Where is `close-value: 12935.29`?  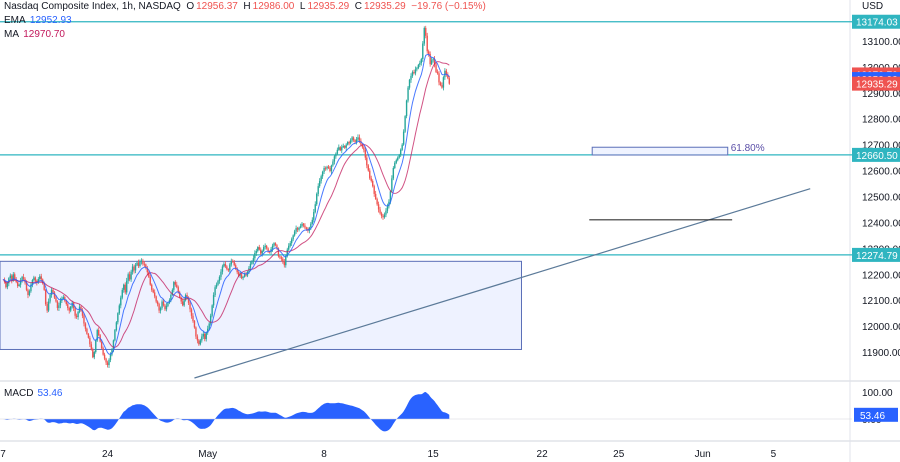
close-value: 12935.29 is located at coordinates (385, 6).